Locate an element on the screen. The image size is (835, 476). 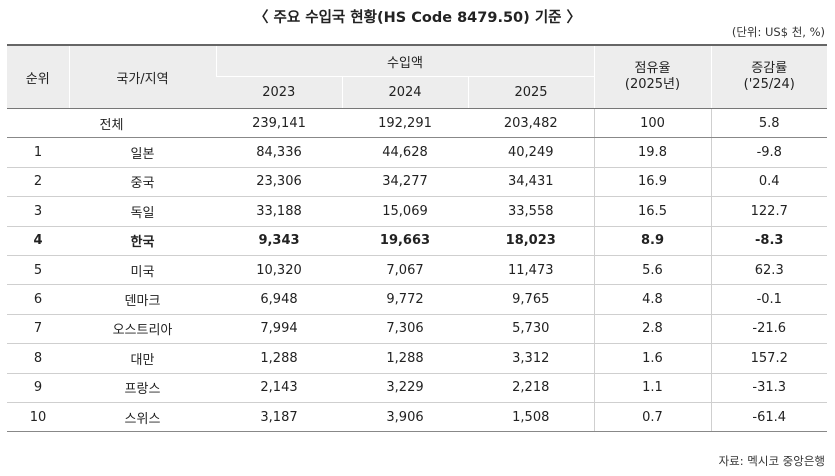
cell-2025: 11,473 is located at coordinates (531, 270).